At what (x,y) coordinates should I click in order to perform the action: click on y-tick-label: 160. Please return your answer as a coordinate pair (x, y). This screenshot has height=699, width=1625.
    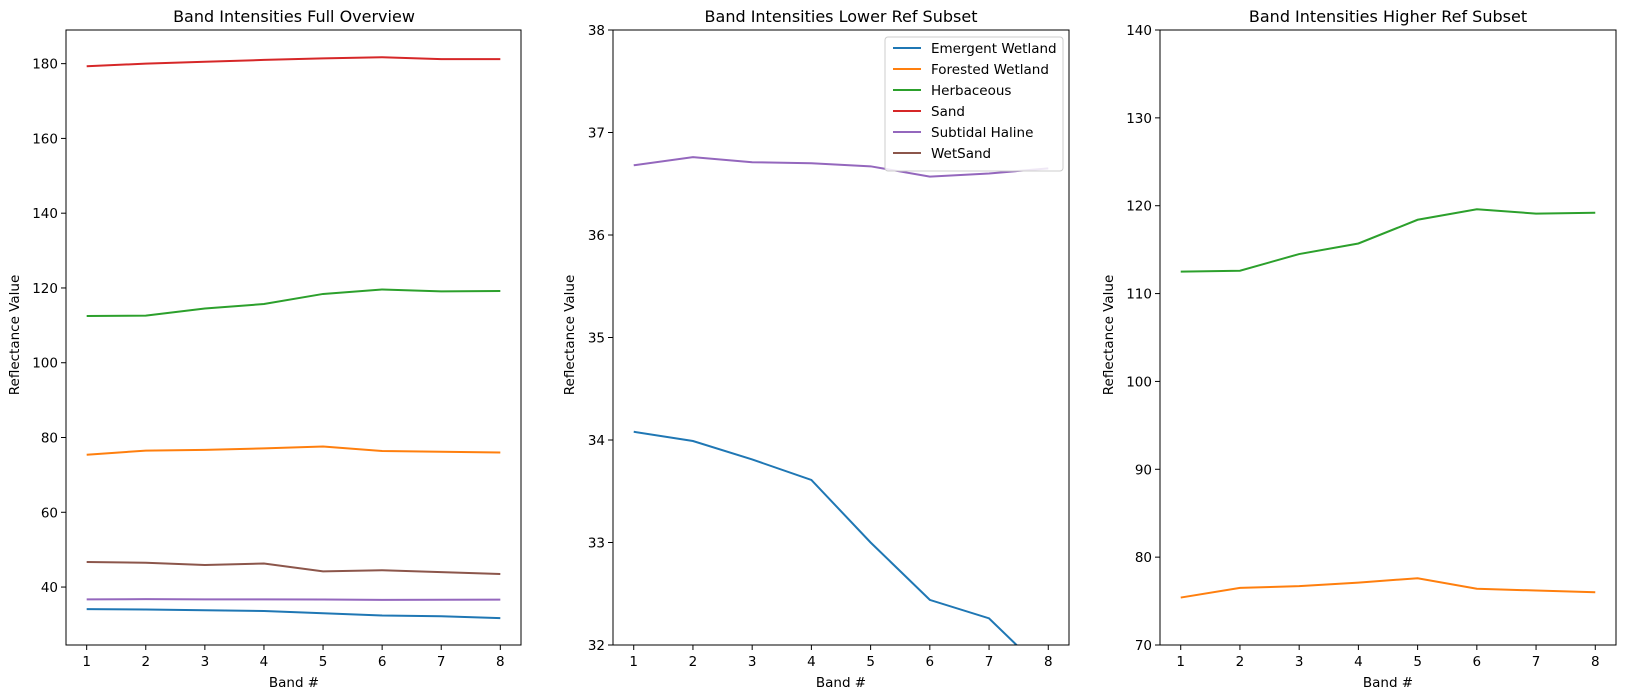
    Looking at the image, I should click on (45, 139).